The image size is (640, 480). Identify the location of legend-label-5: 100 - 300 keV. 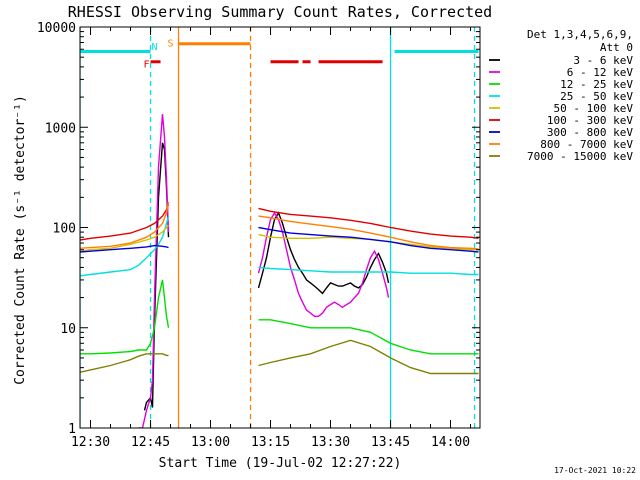
(590, 120).